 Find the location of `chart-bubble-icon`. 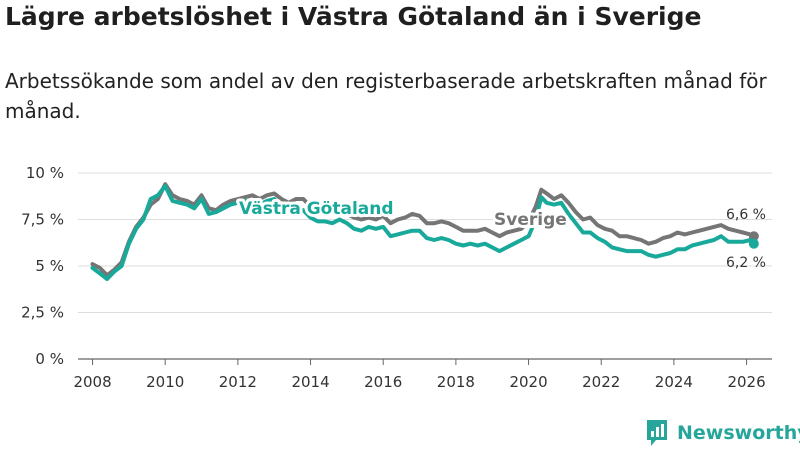

chart-bubble-icon is located at coordinates (657, 433).